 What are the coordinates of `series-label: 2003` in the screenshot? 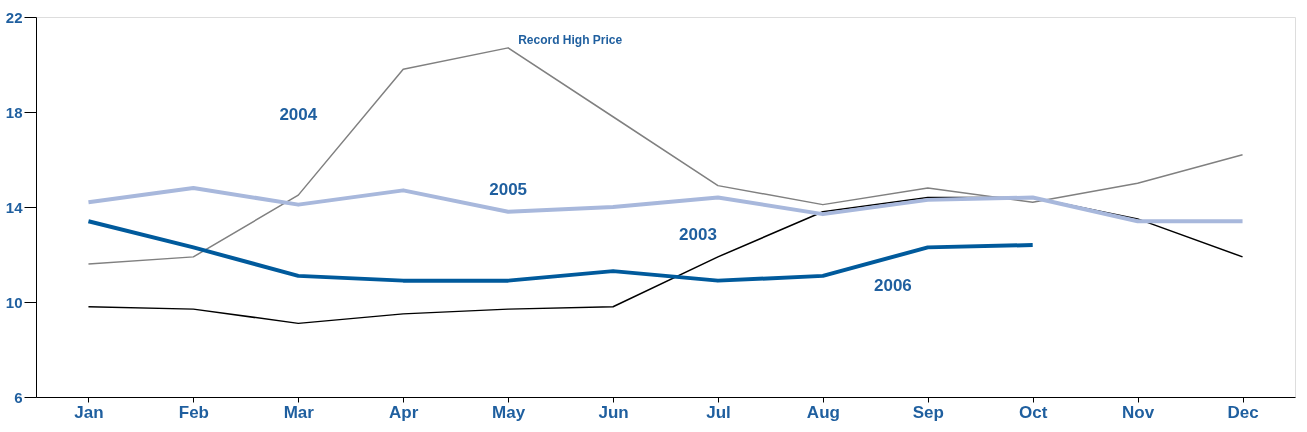 It's located at (698, 234).